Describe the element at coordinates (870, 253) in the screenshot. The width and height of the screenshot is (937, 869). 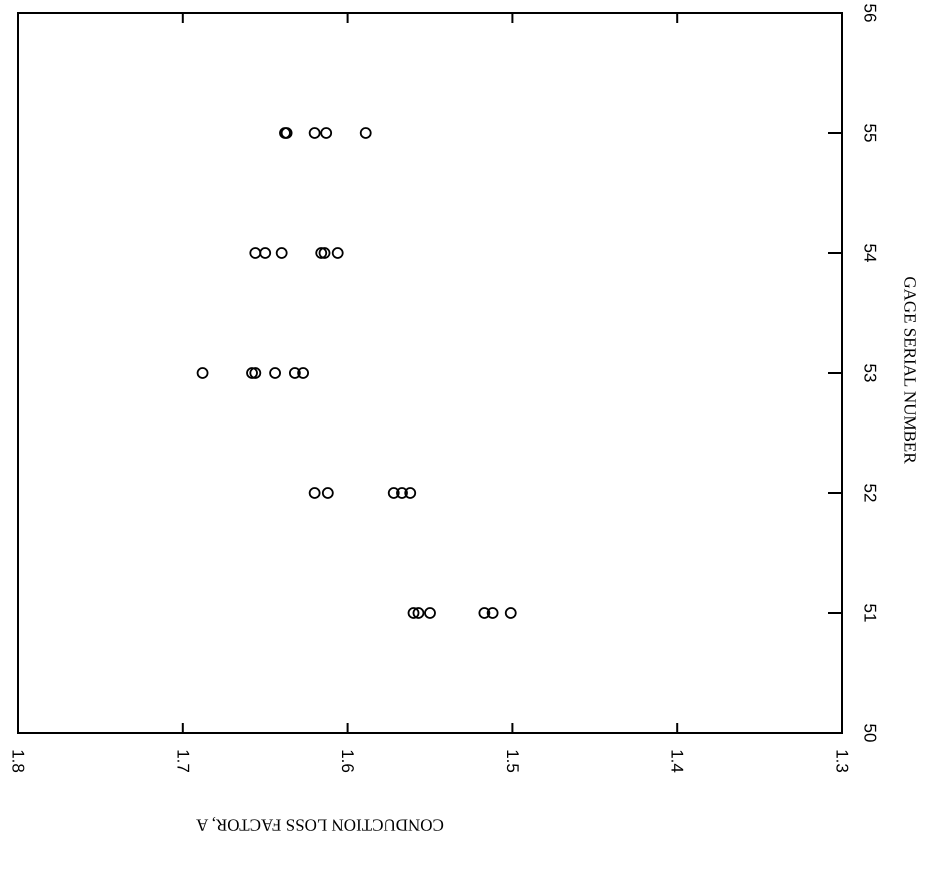
I see `y-tick-label: 54` at that location.